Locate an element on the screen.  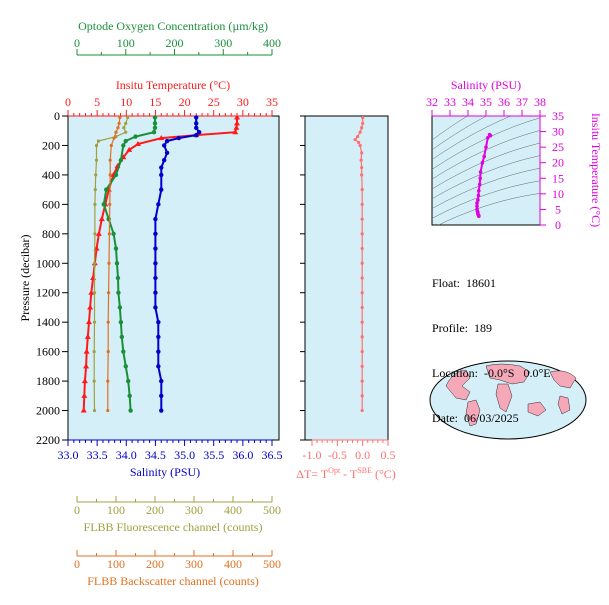
oxygen-axis-title: Optode Oxygen Concentration (µm/kg) is located at coordinates (173, 26).